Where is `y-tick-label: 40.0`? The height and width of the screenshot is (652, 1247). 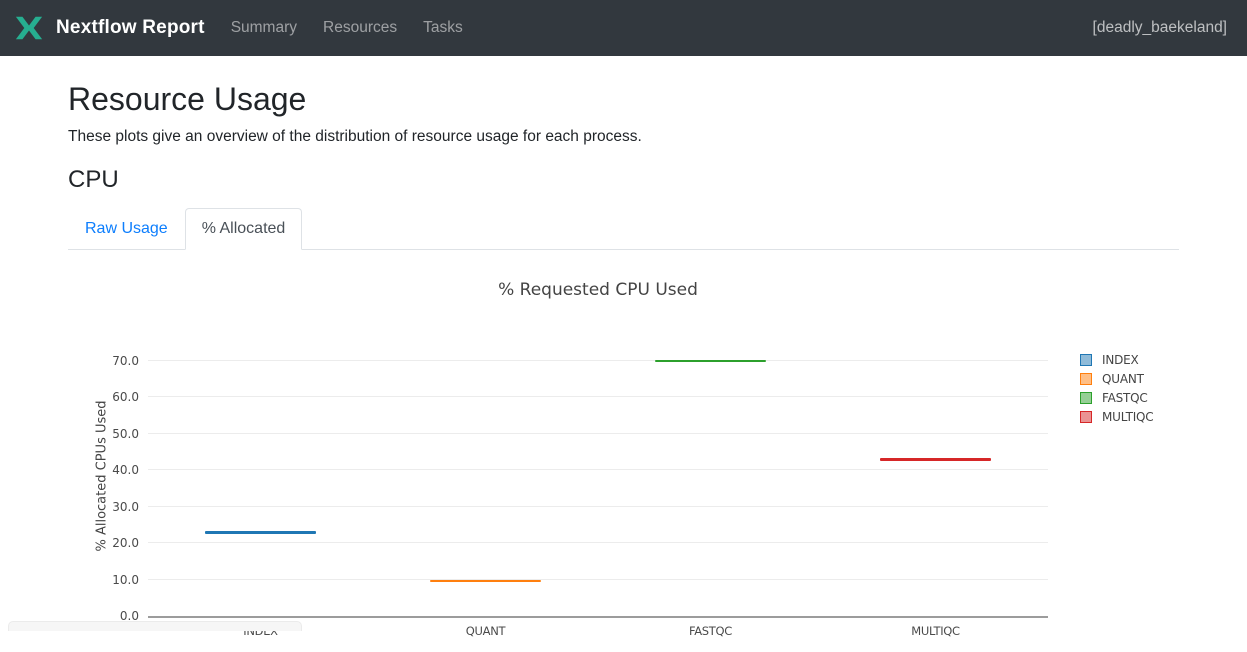 y-tick-label: 40.0 is located at coordinates (125, 470).